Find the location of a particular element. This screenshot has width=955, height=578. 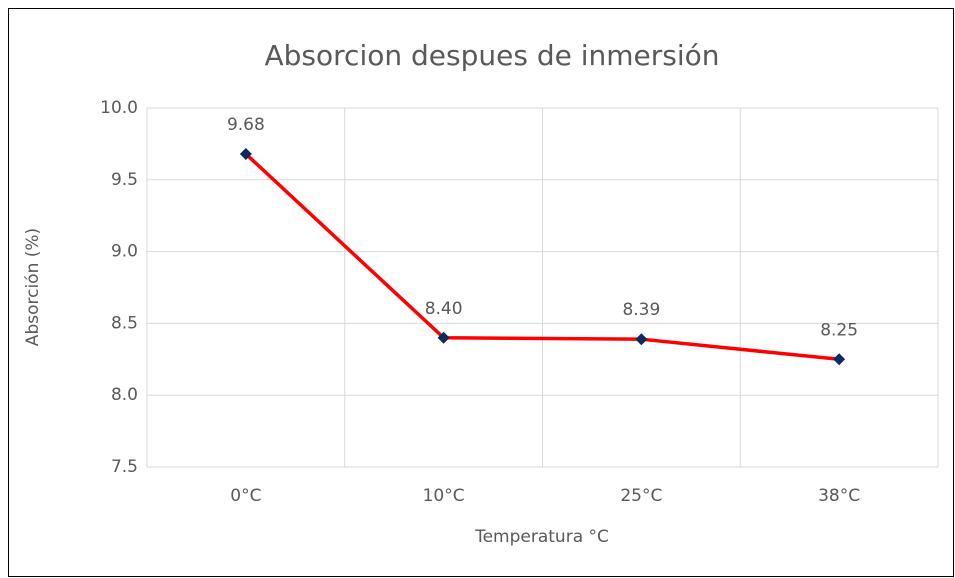

data-label: 8.40 is located at coordinates (444, 309).